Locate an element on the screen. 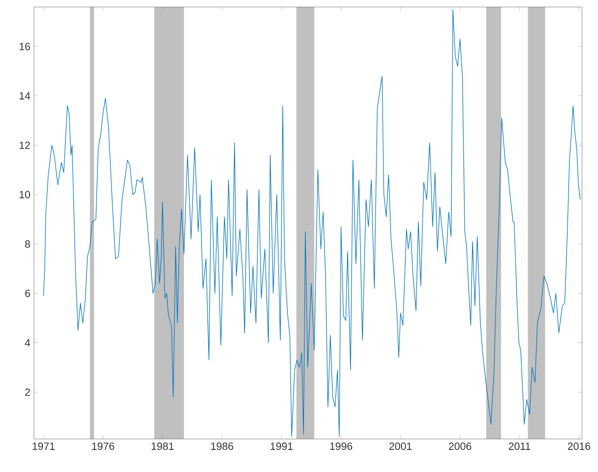 The image size is (598, 472). x-tick-label: 1991 is located at coordinates (281, 446).